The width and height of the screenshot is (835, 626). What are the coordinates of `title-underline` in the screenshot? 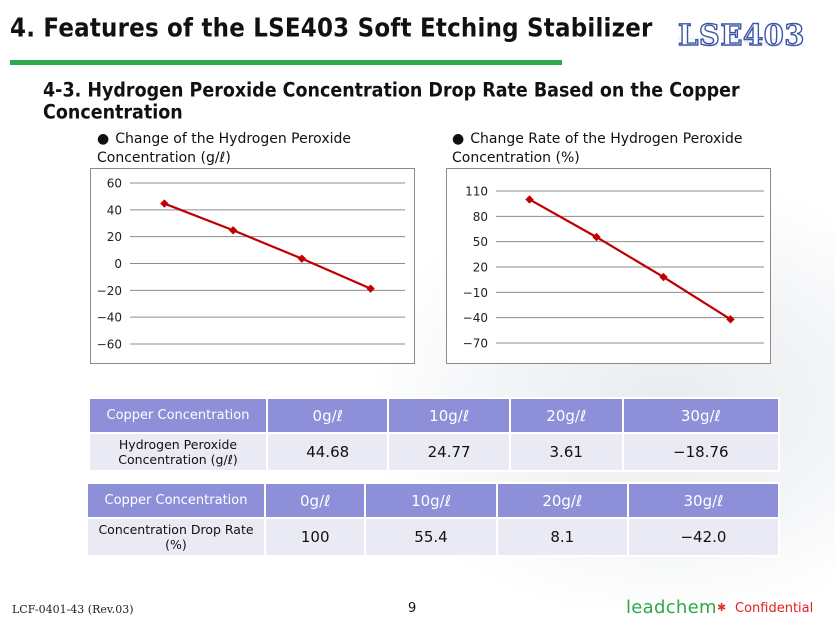 It's located at (286, 62).